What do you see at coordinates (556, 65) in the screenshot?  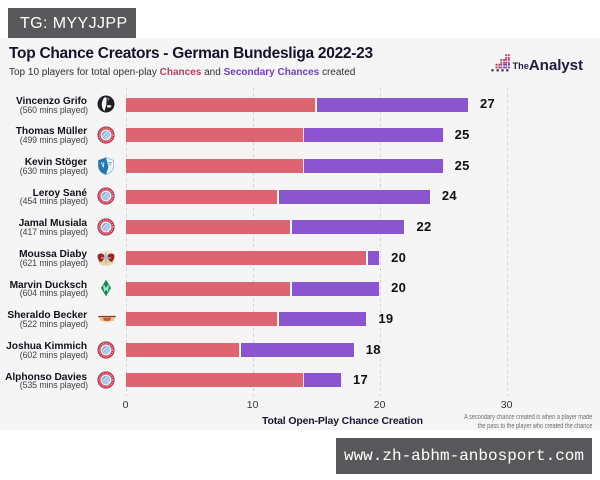 I see `svg-text: Analyst` at bounding box center [556, 65].